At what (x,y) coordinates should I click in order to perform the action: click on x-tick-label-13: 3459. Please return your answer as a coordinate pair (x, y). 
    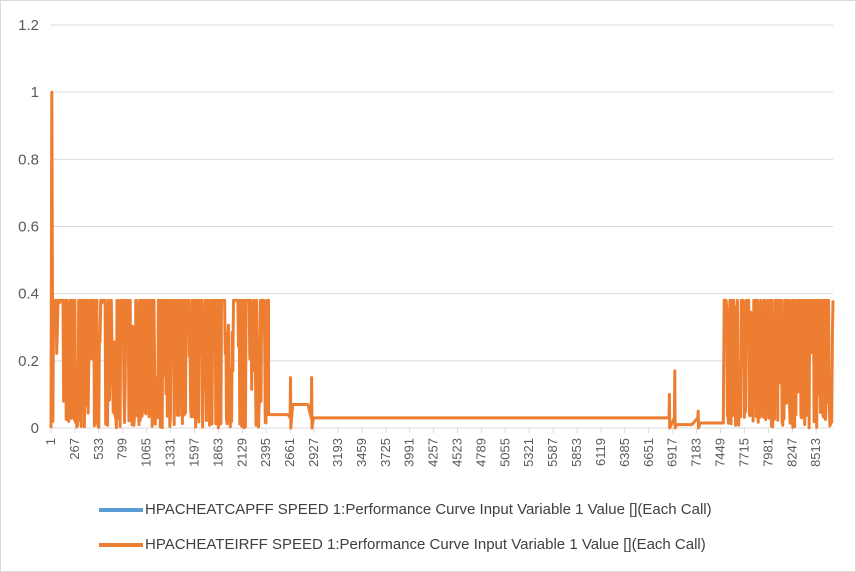
    Looking at the image, I should click on (361, 452).